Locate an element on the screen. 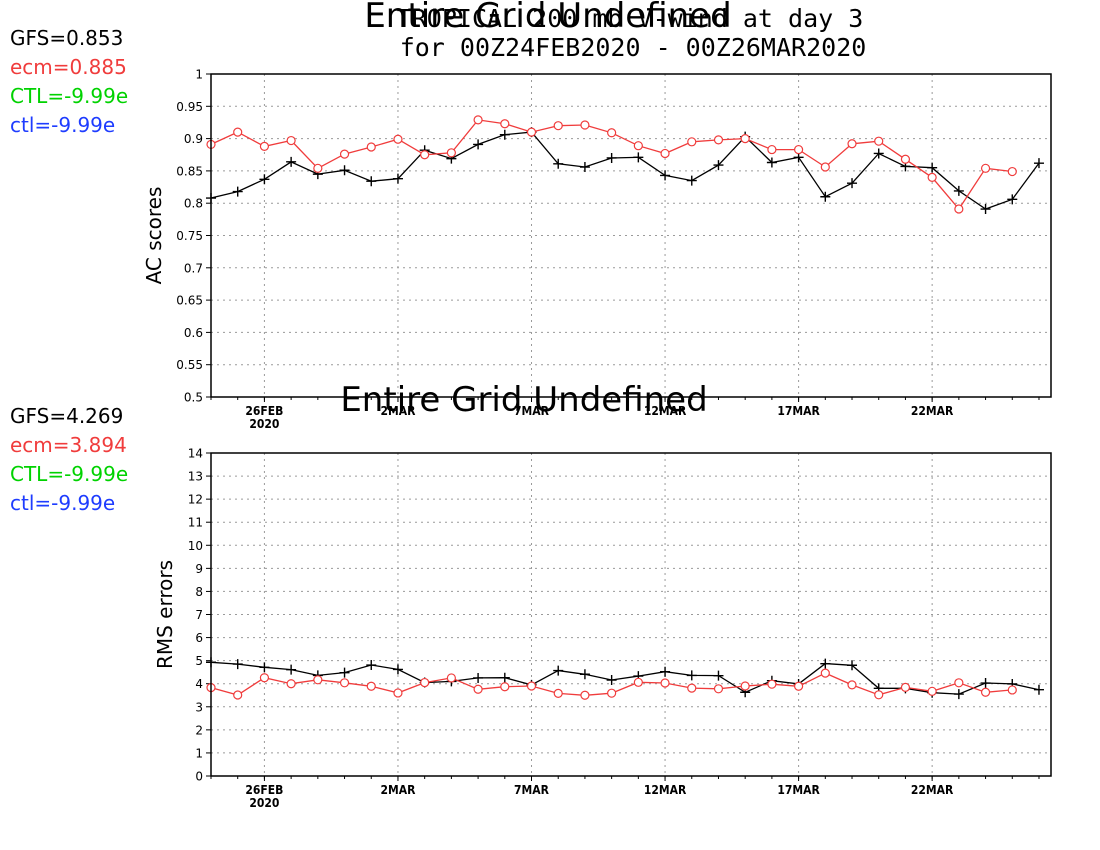 Image resolution: width=1100 pixels, height=850 pixels. legend-ctl-rms: ctl=-9.99e is located at coordinates (63, 503).